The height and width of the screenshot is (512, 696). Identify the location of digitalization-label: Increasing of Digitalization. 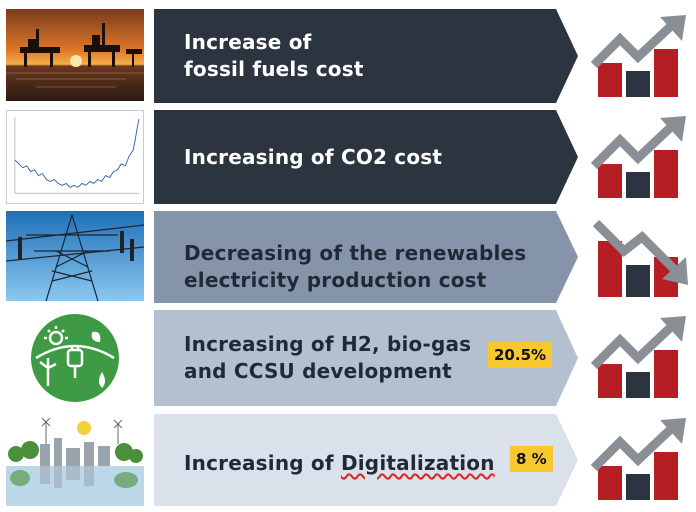
(339, 463).